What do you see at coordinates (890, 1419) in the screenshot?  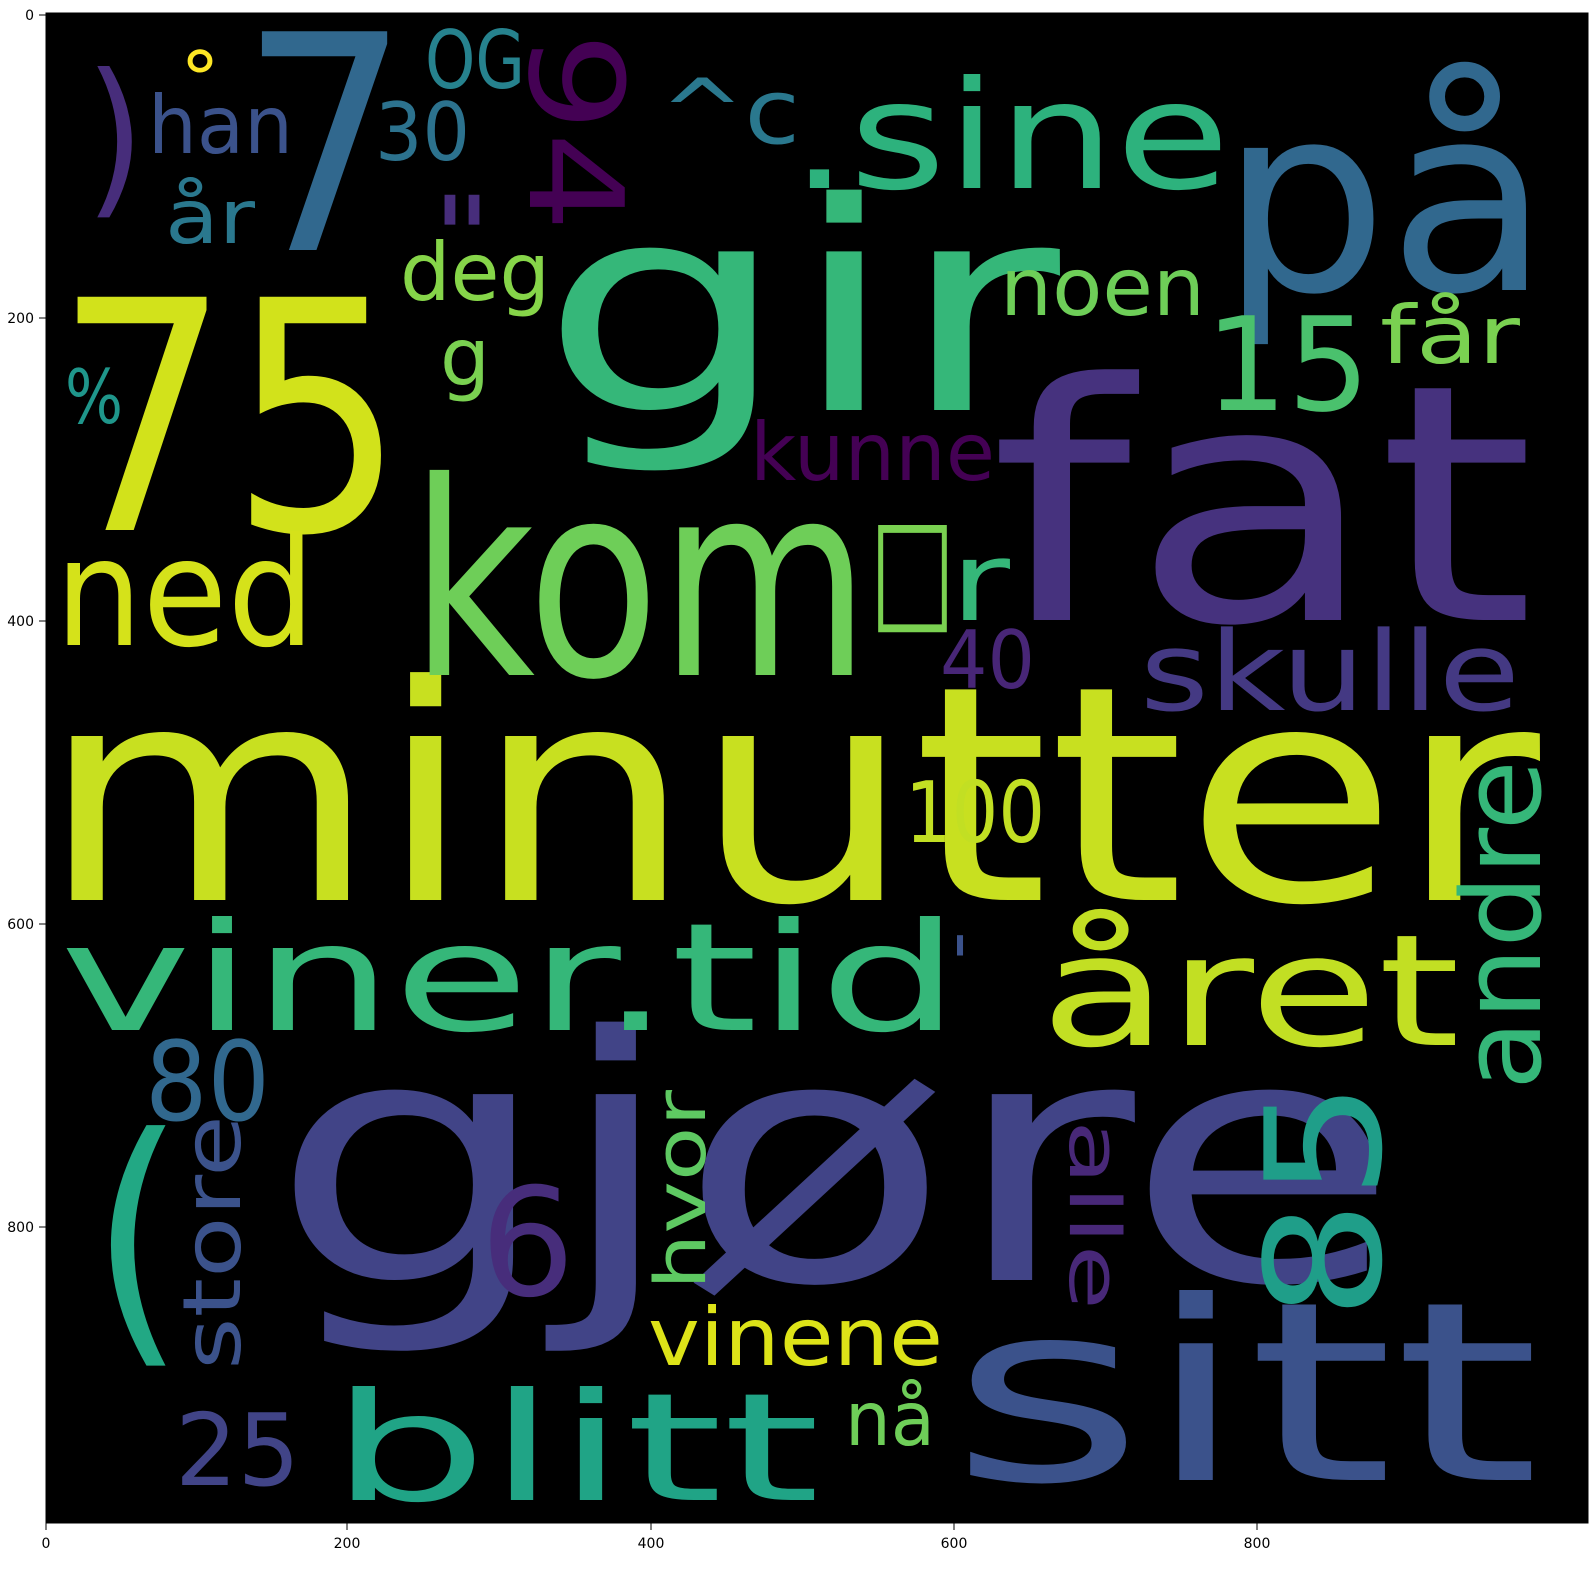 I see `word-na: nå` at bounding box center [890, 1419].